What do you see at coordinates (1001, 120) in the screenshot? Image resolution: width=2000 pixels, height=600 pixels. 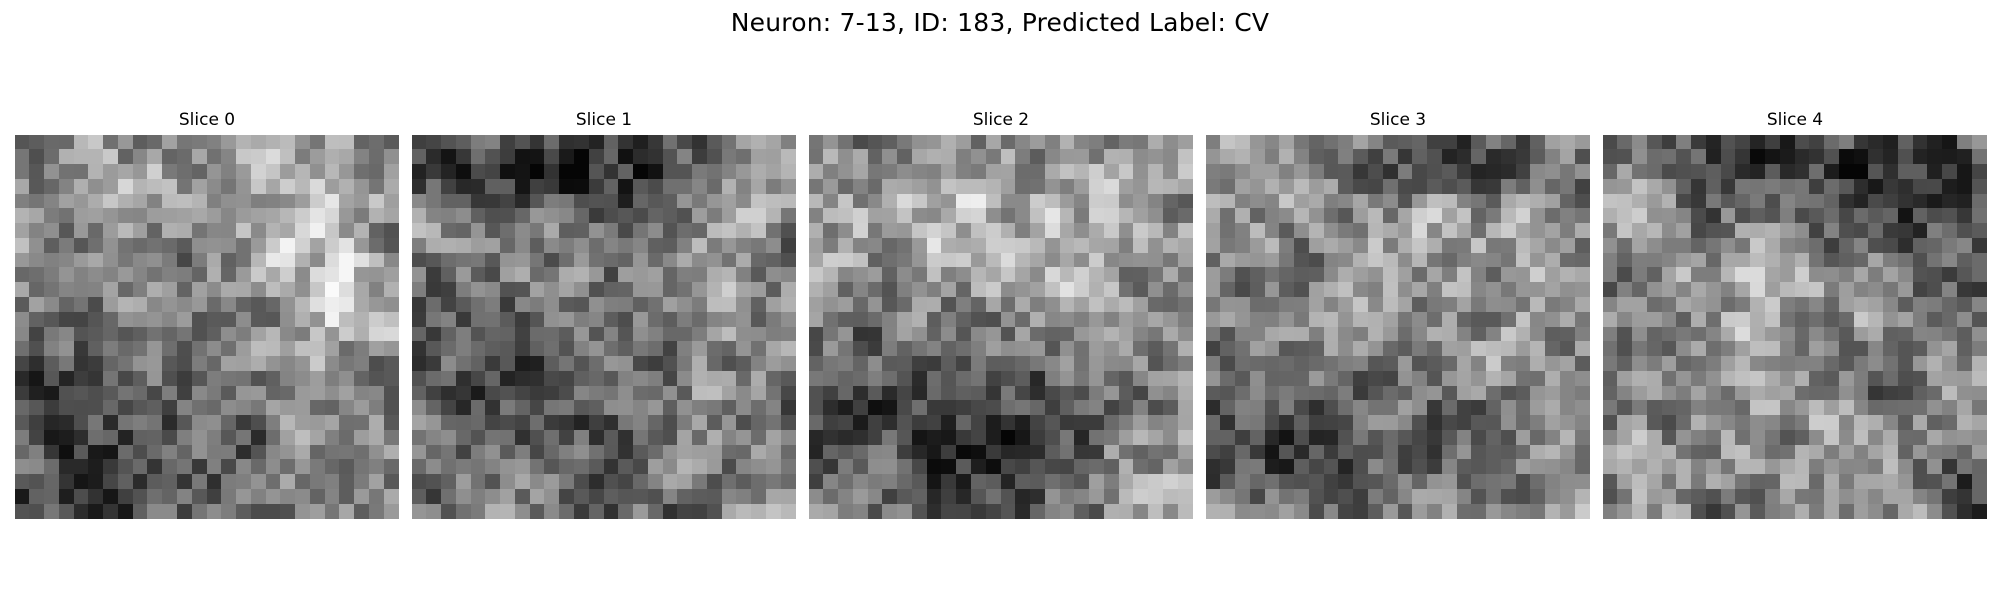 I see `slice-title-2: Slice 2` at bounding box center [1001, 120].